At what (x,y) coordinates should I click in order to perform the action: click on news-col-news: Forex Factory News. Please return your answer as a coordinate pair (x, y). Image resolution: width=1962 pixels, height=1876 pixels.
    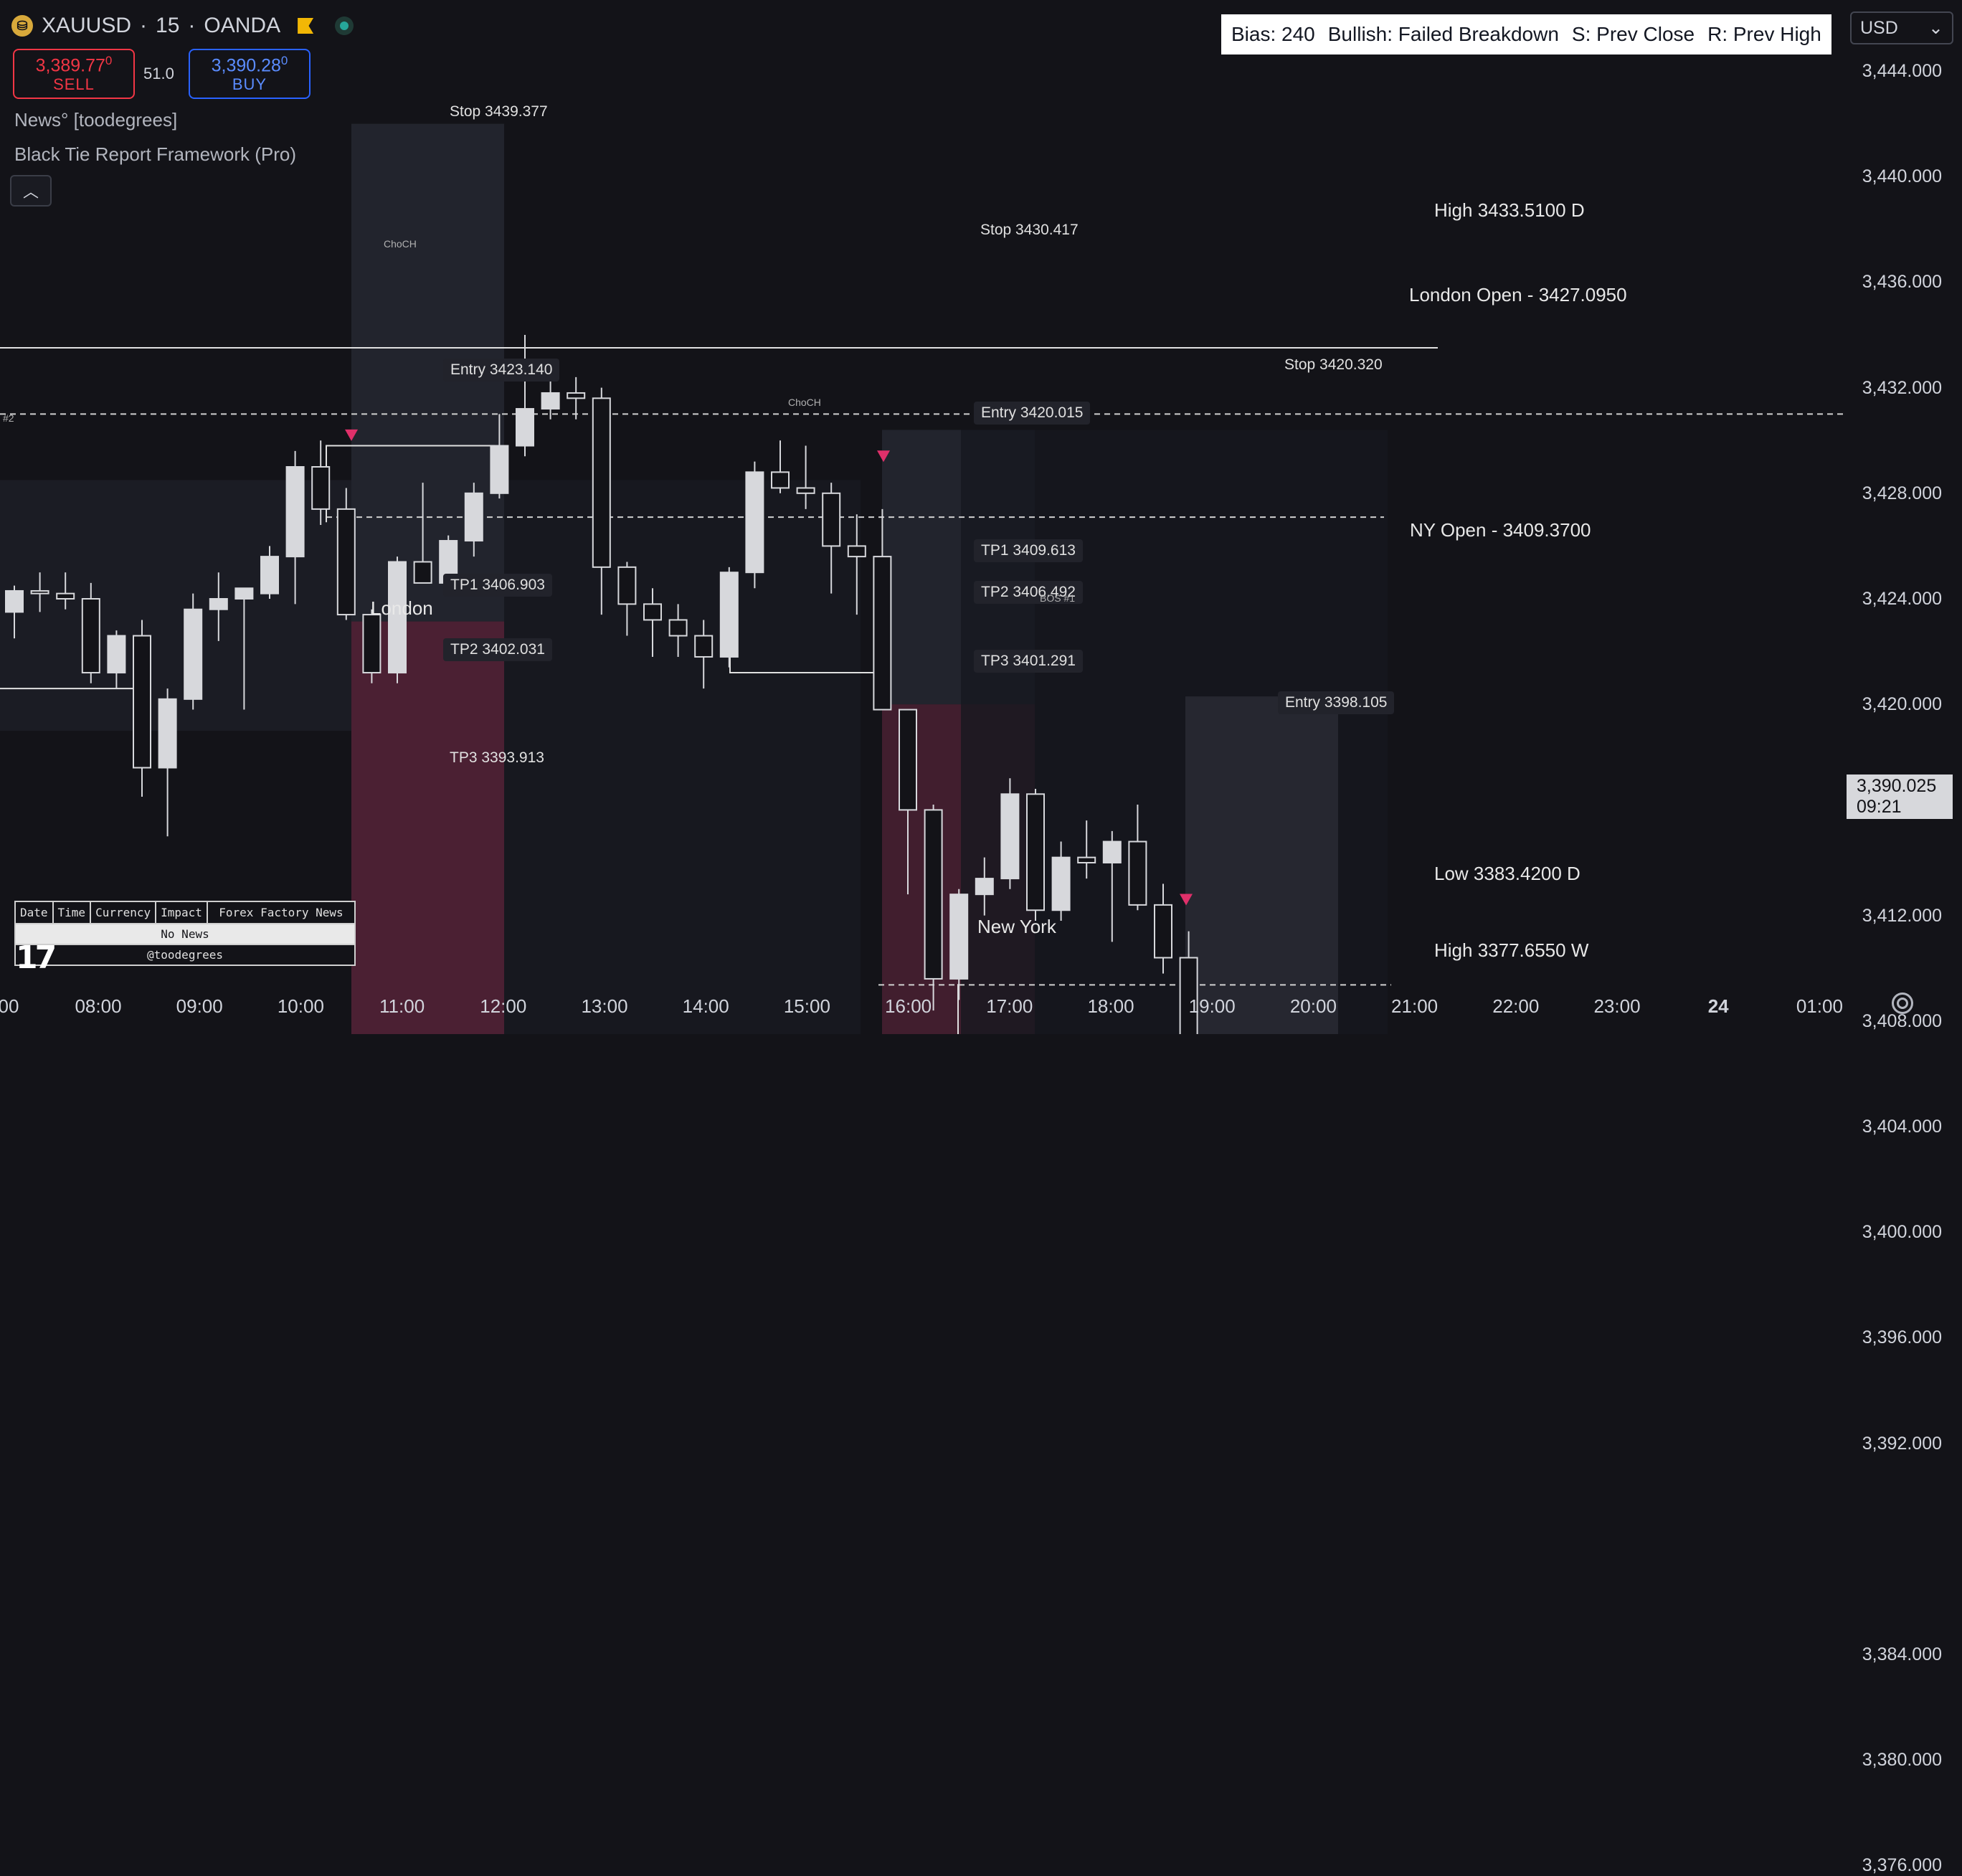
    Looking at the image, I should click on (281, 913).